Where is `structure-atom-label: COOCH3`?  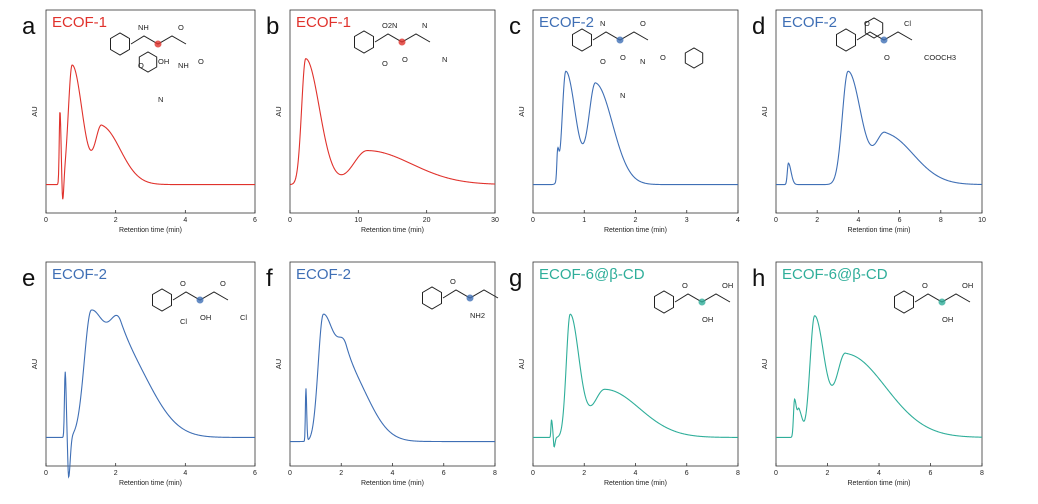 structure-atom-label: COOCH3 is located at coordinates (940, 57).